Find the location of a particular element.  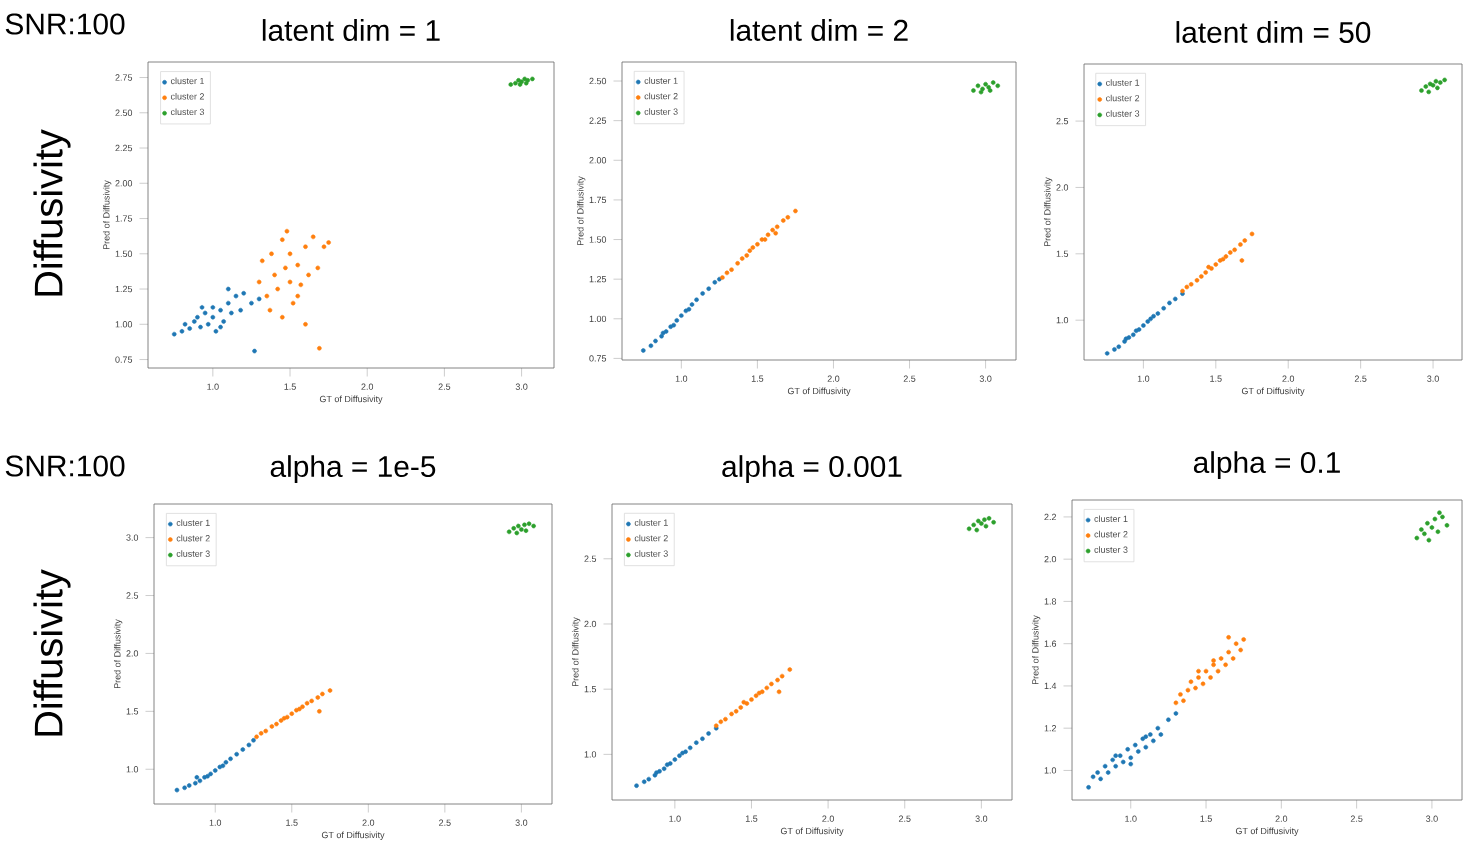

chart-title: latent dim = 1 is located at coordinates (351, 30).